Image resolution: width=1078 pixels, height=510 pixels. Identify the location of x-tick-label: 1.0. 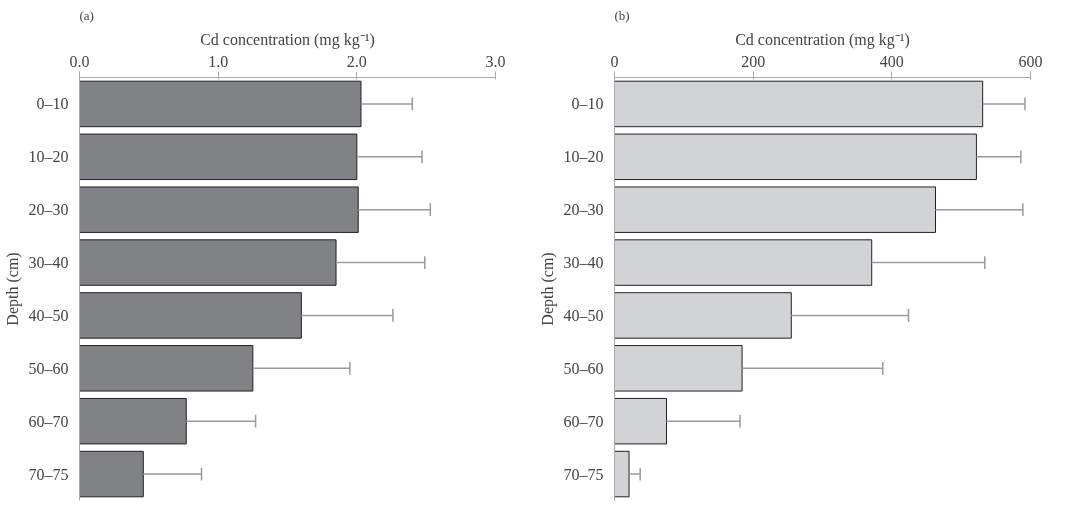
(218, 61).